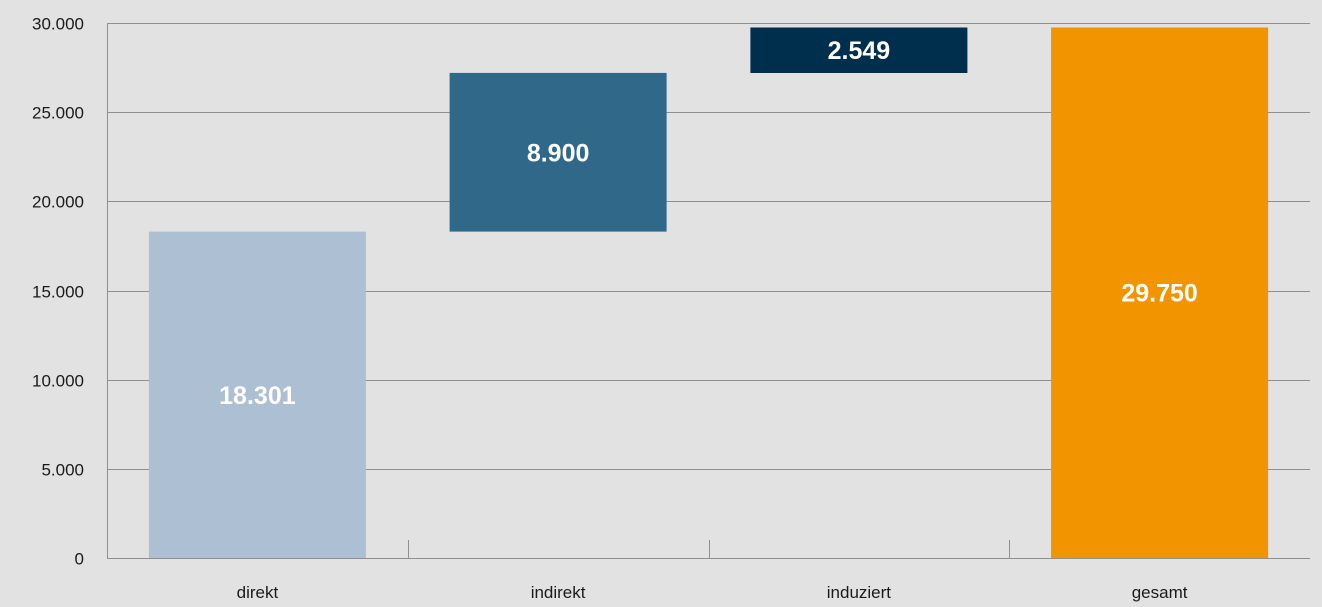 This screenshot has width=1322, height=607. I want to click on y-tick-label: 10.000, so click(58, 381).